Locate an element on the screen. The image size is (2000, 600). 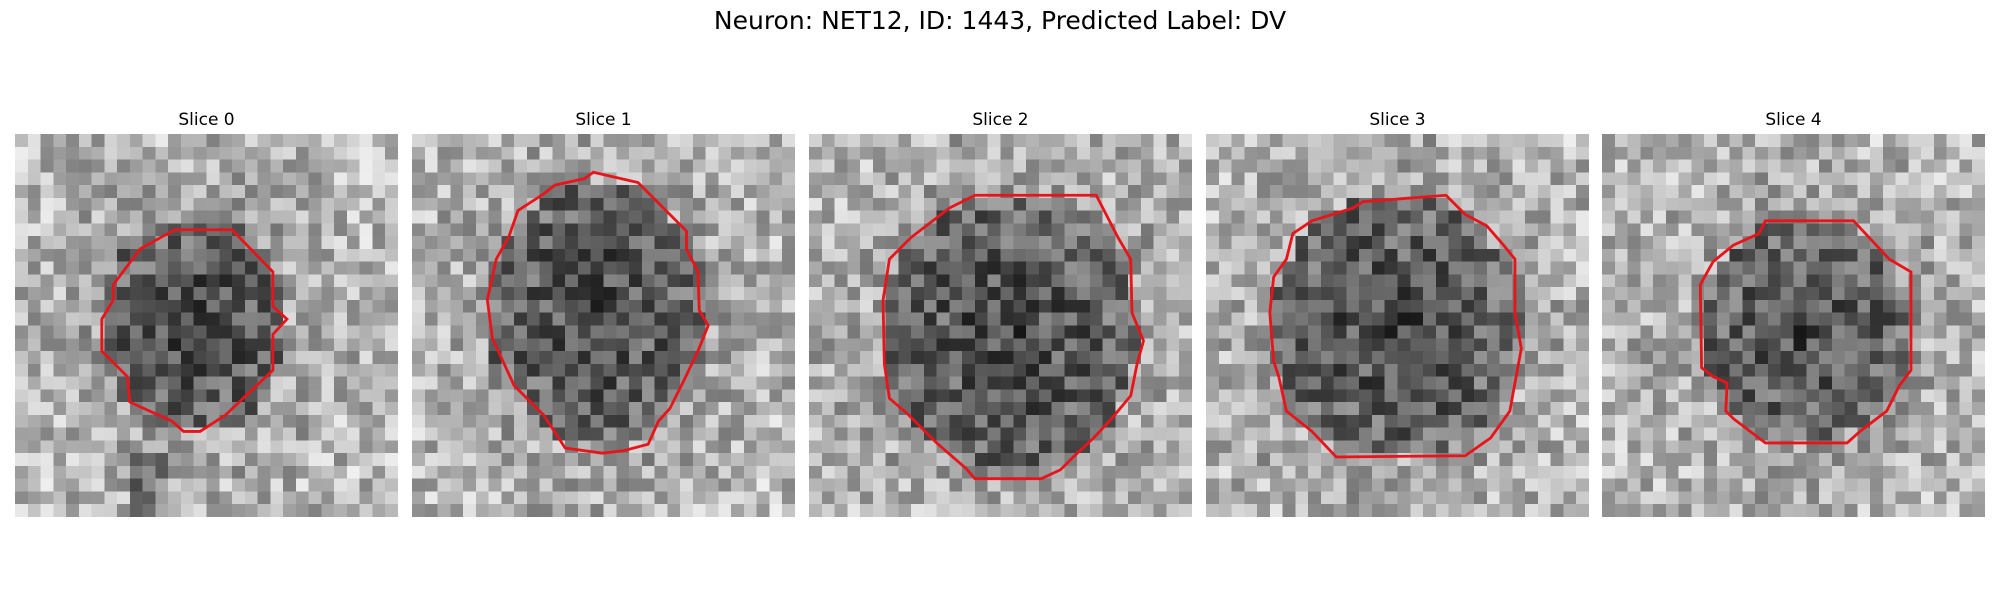
slice-panel-4: Slice 4 is located at coordinates (1793, 312).